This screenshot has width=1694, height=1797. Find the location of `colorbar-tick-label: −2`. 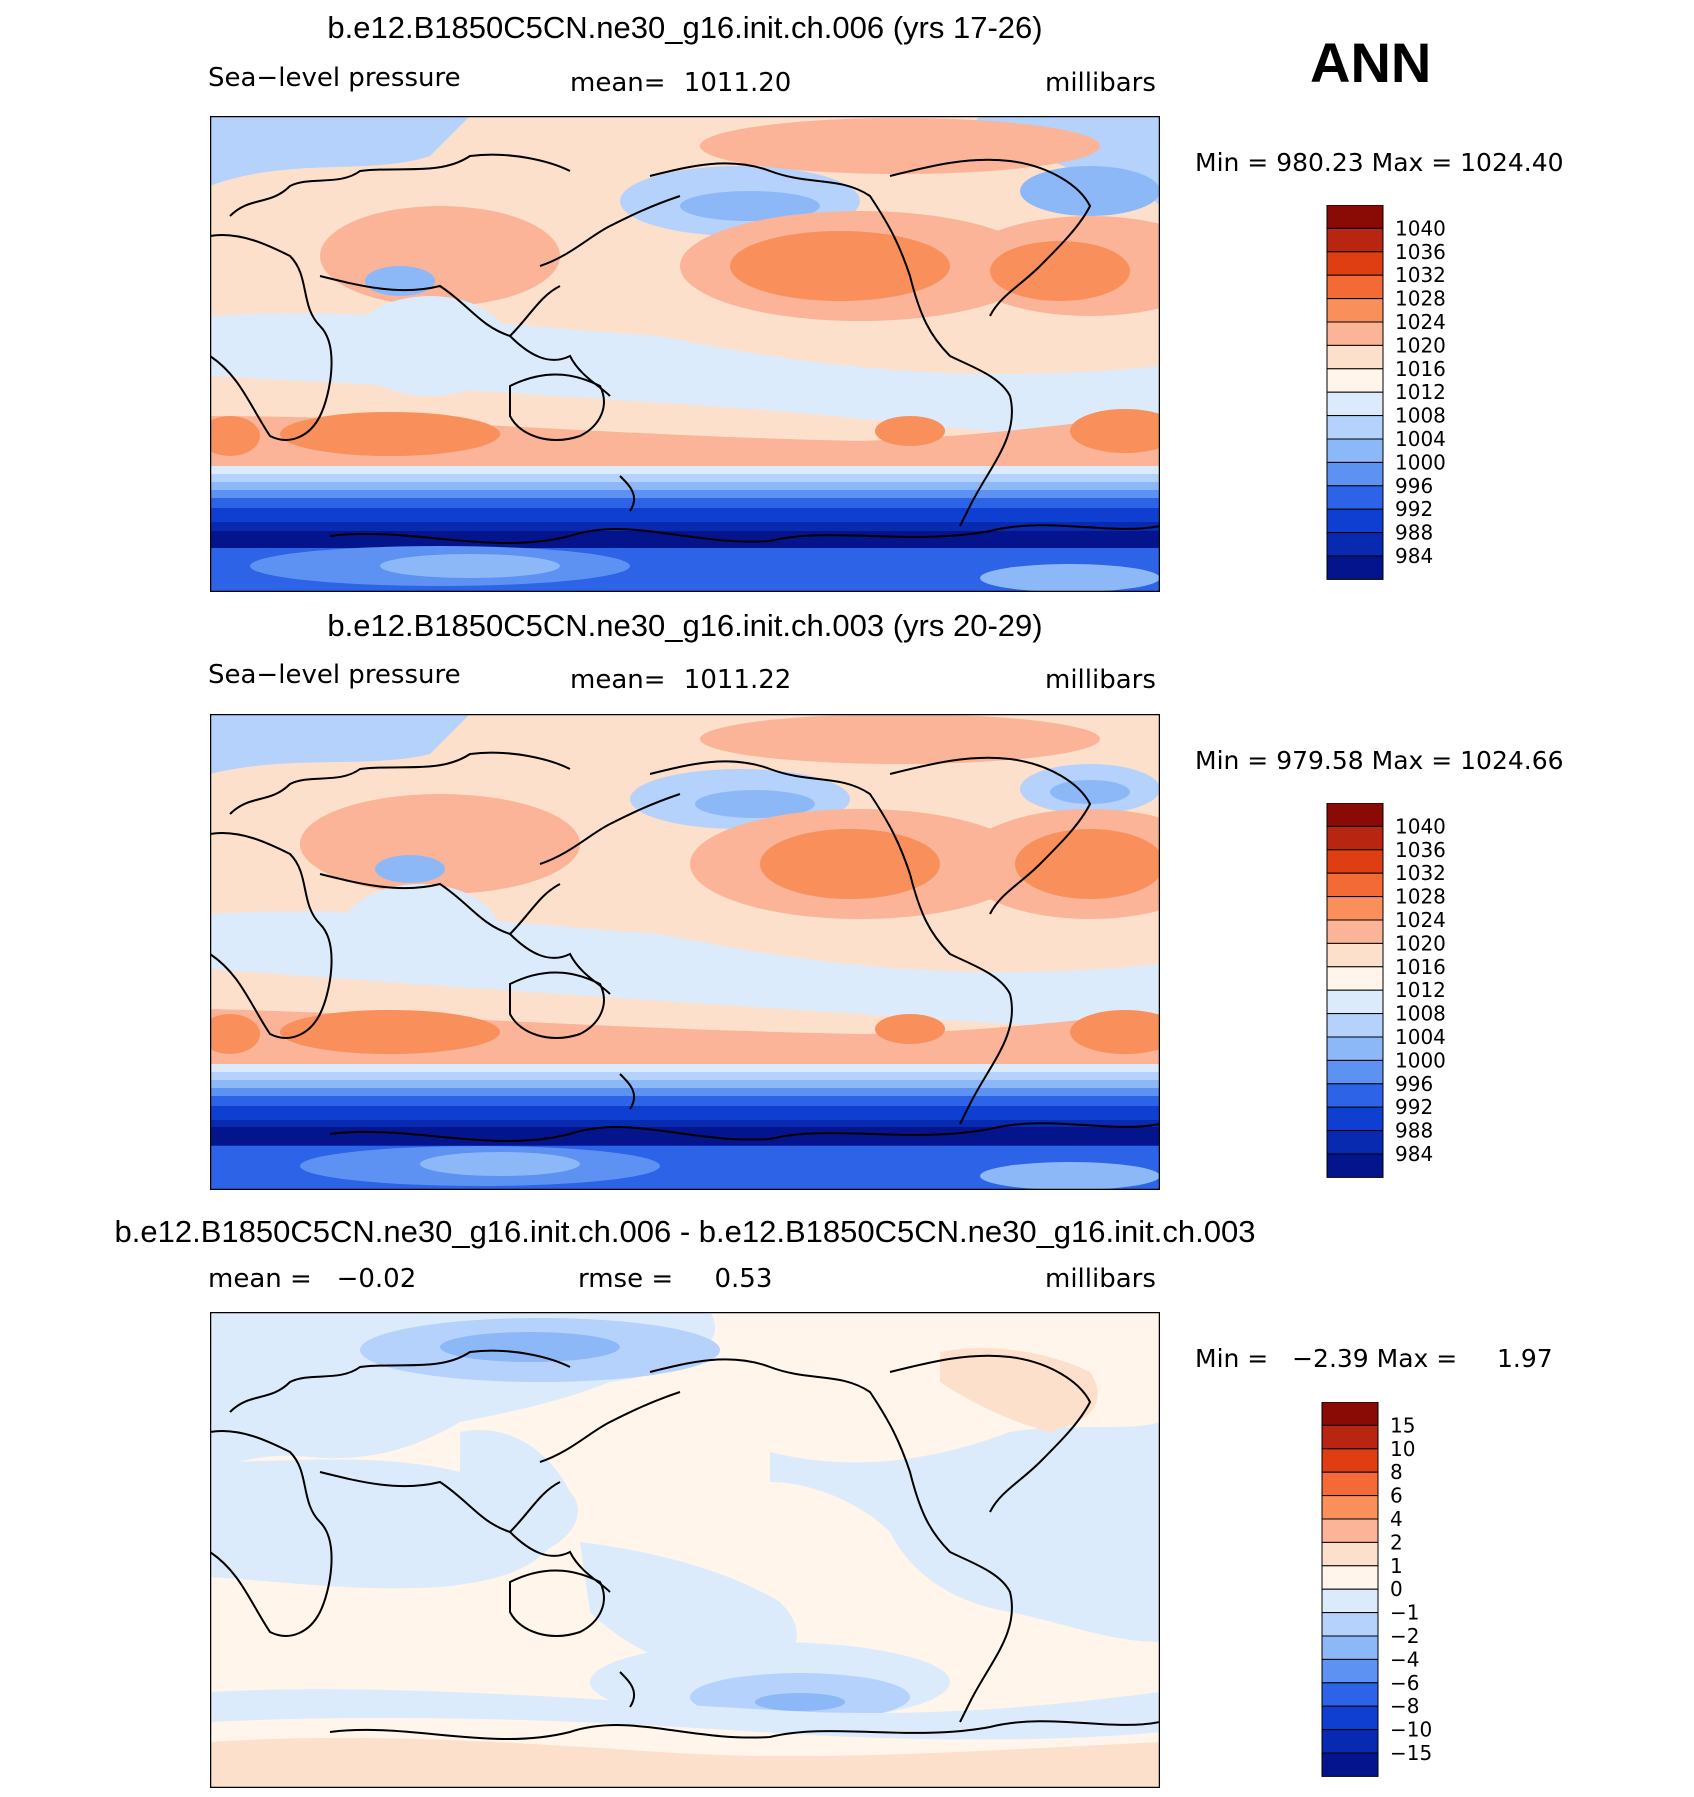

colorbar-tick-label: −2 is located at coordinates (1404, 1636).